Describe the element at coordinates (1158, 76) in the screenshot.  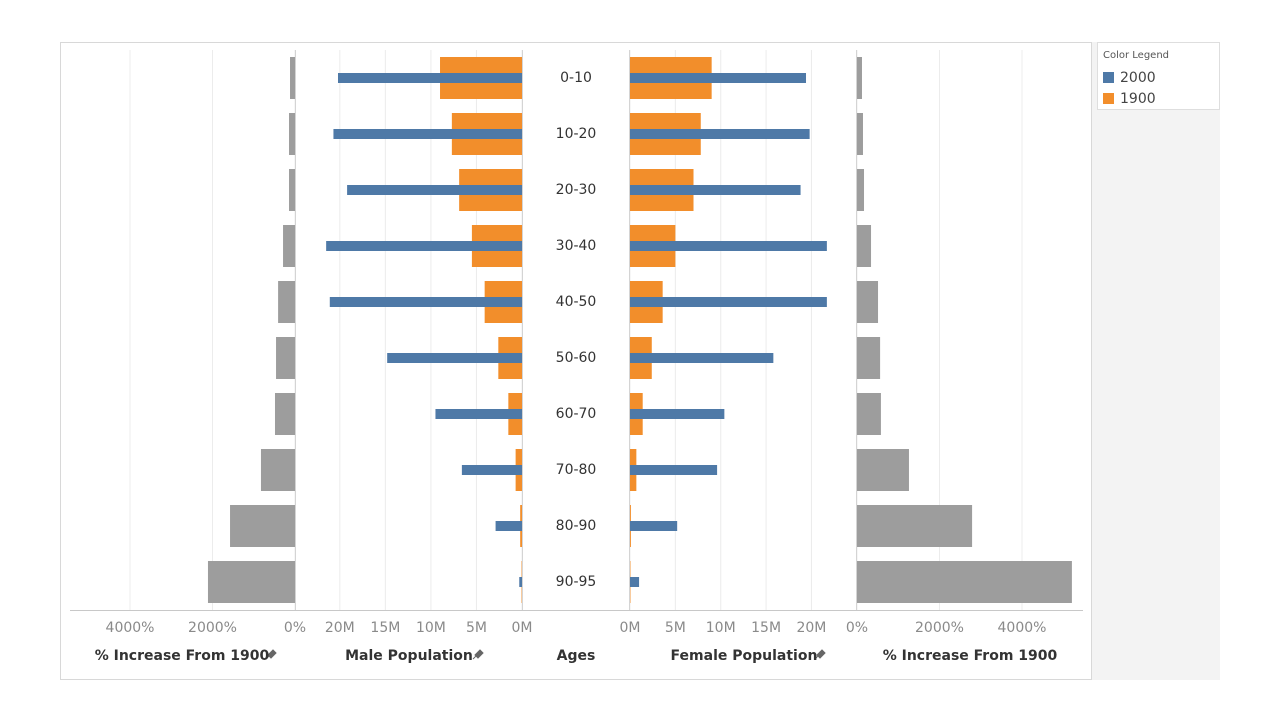
I see `legend-box` at that location.